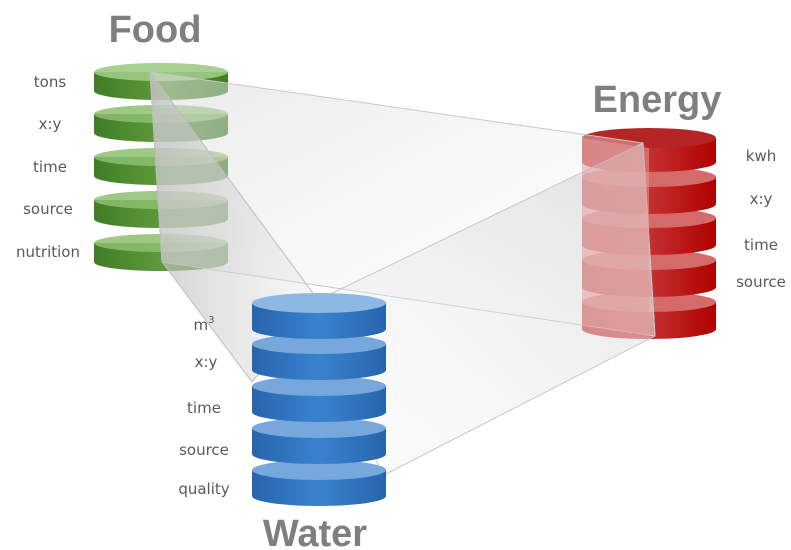 This screenshot has width=791, height=550. I want to click on water-field-label: source, so click(204, 450).